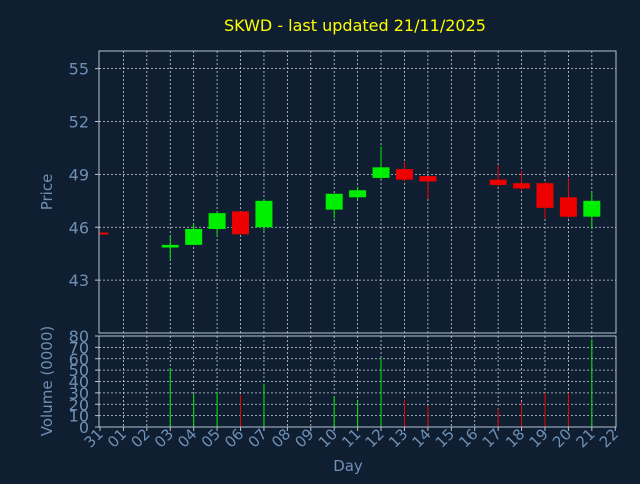 Image resolution: width=640 pixels, height=484 pixels. What do you see at coordinates (79, 347) in the screenshot?
I see `volume-y-tick-label: 70` at bounding box center [79, 347].